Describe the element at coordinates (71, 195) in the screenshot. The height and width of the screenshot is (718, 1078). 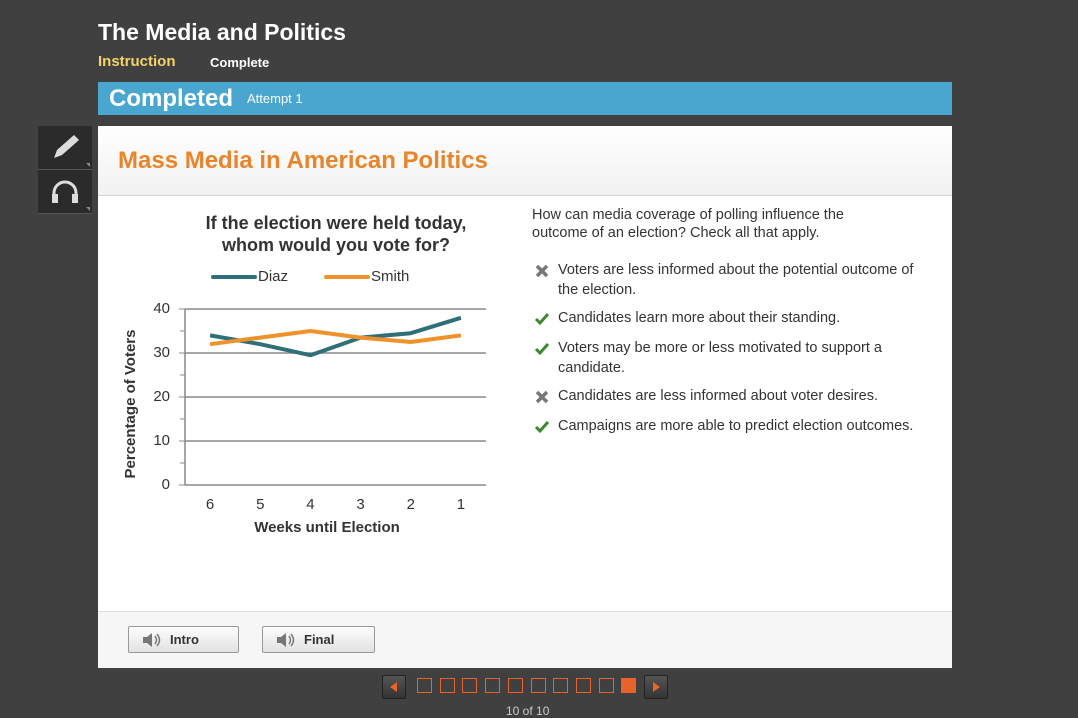
I see `headphones-icon` at that location.